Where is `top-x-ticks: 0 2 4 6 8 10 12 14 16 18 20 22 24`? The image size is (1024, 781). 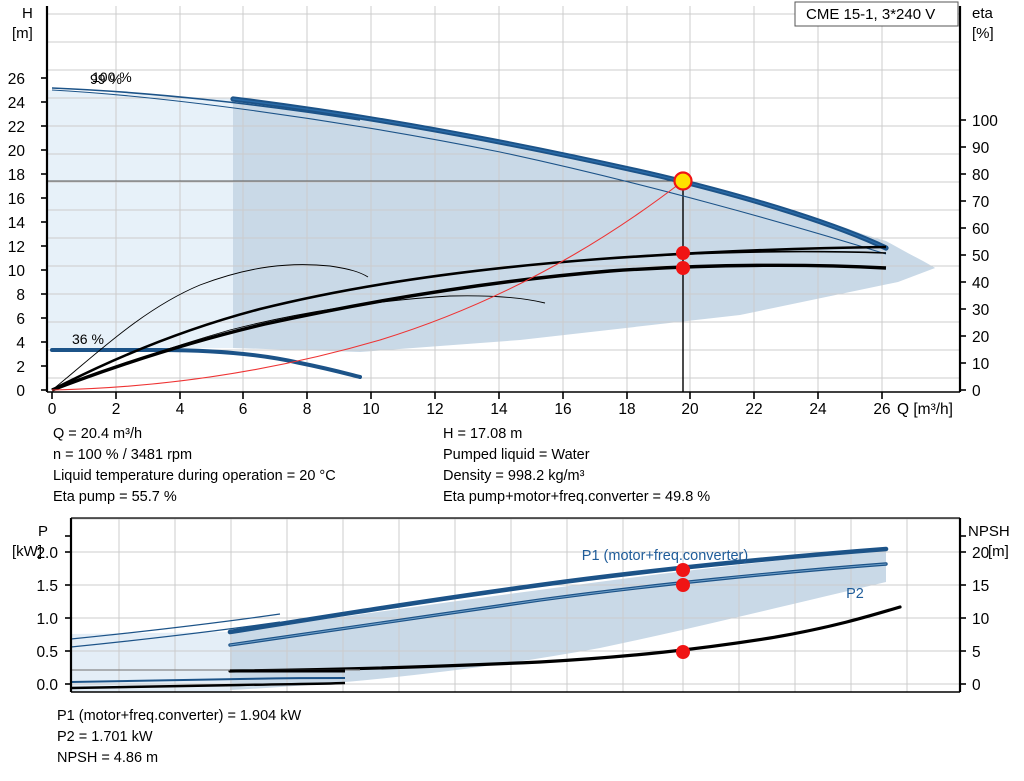
top-x-ticks: 0 2 4 6 8 10 12 14 16 18 20 22 24 is located at coordinates (500, 405).